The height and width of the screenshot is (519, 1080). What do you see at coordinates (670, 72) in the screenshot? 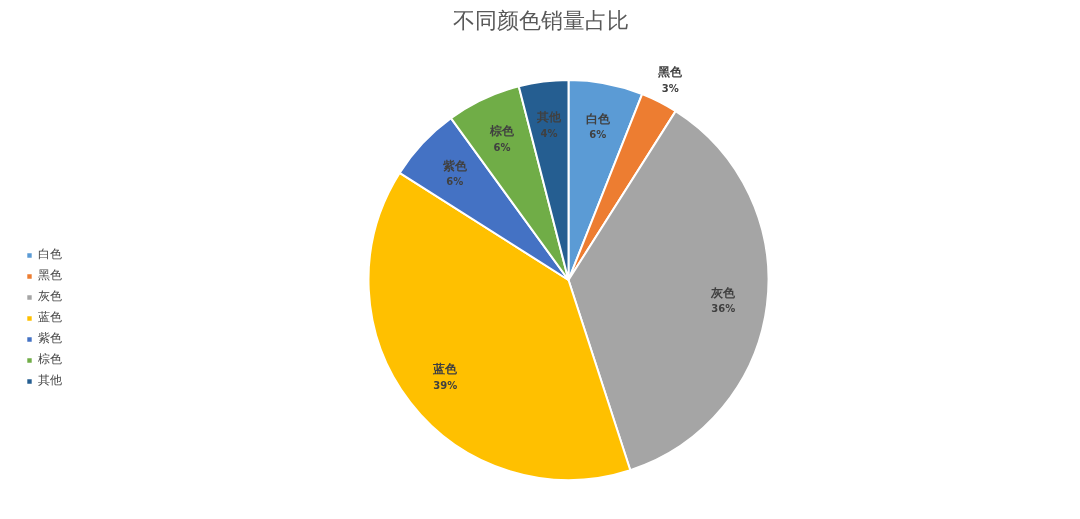
I see `slice-label: 黑色` at bounding box center [670, 72].